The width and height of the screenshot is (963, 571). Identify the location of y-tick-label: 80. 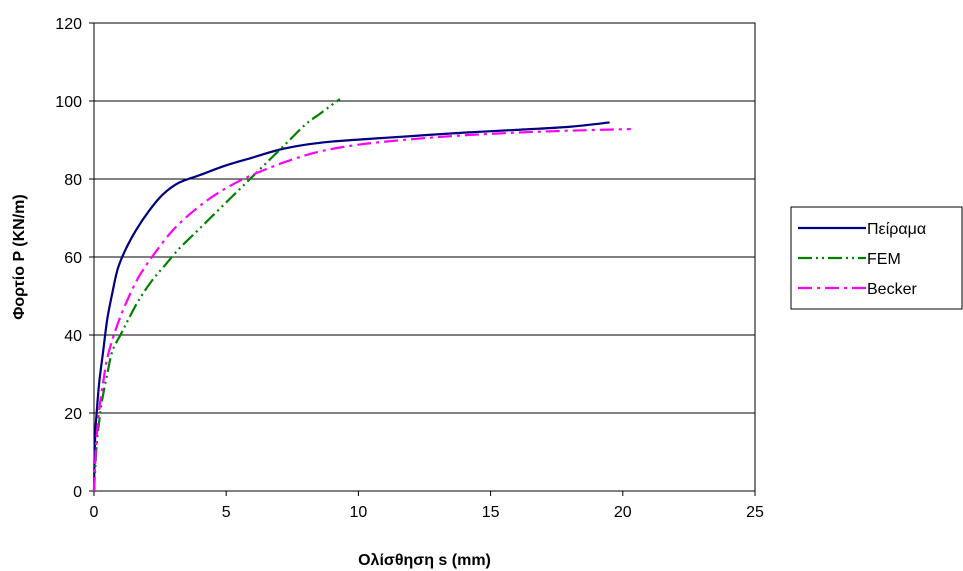
(73, 180).